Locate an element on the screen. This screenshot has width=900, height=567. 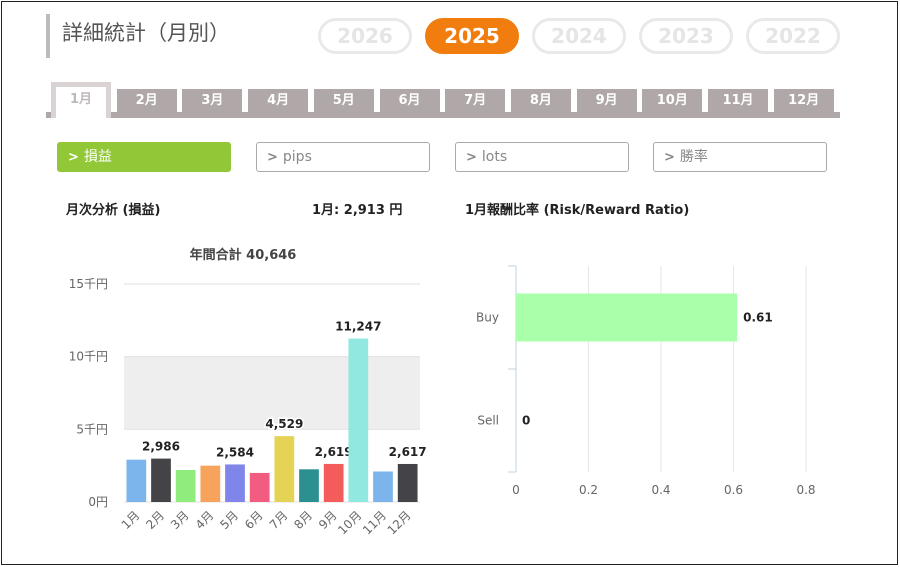
bar-2月 is located at coordinates (161, 480).